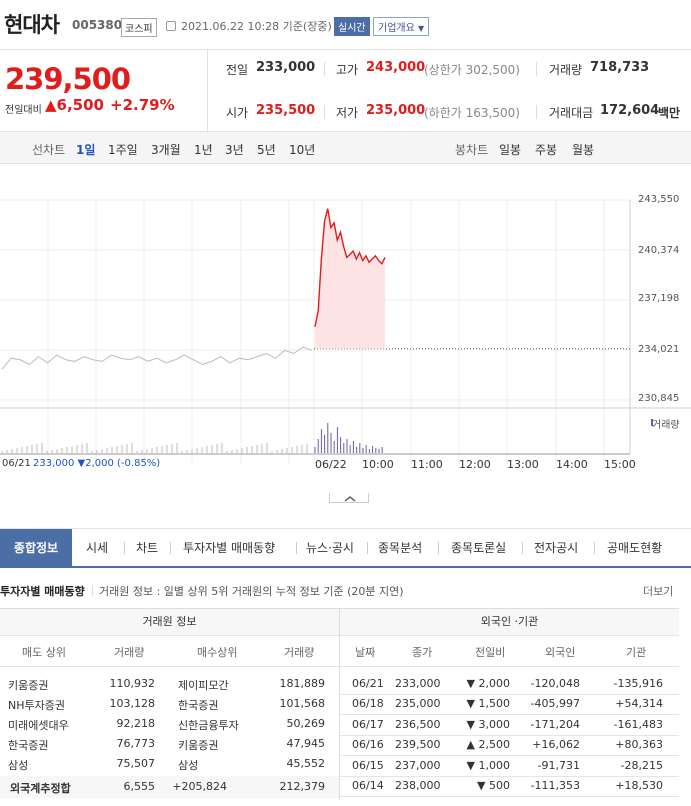 The width and height of the screenshot is (691, 806). I want to click on company-info-dropdown: 기업개요 ▼, so click(401, 26).